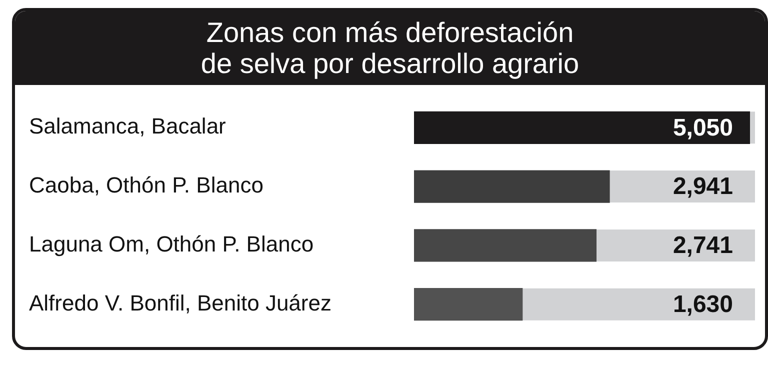 This screenshot has width=768, height=380. Describe the element at coordinates (146, 185) in the screenshot. I see `y-tick-label: Caoba, Othón P. Blanco` at that location.